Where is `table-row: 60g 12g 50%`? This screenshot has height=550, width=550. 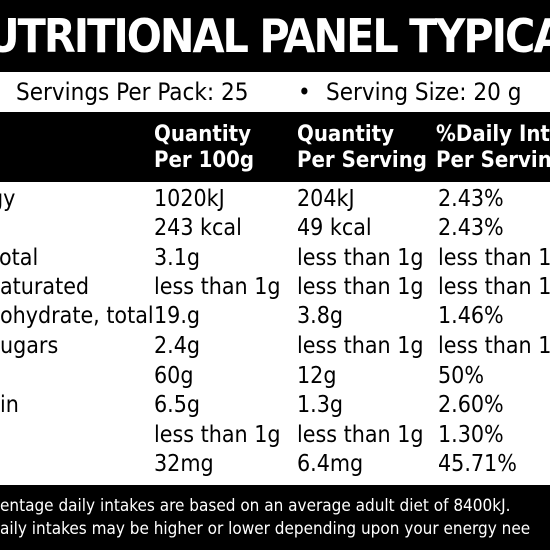
table-row: 60g 12g 50% is located at coordinates (275, 376).